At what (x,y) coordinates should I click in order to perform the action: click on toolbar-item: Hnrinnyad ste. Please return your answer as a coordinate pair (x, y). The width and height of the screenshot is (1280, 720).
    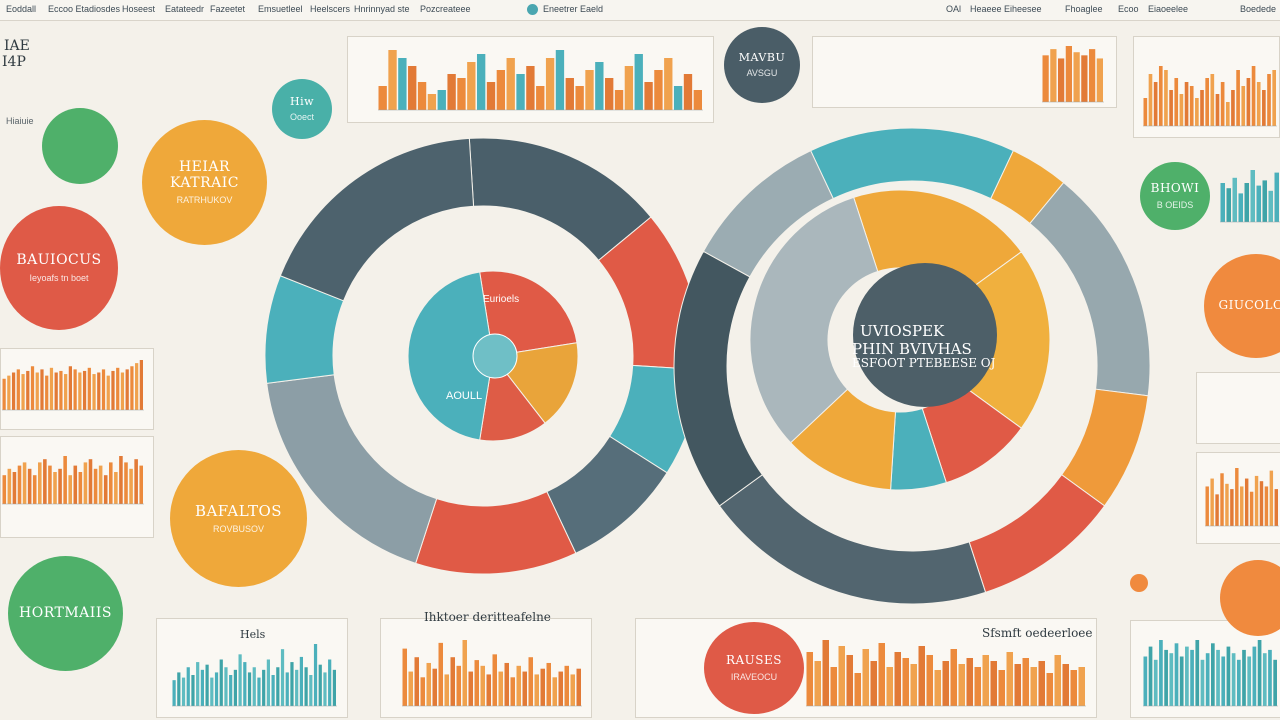
    Looking at the image, I should click on (382, 9).